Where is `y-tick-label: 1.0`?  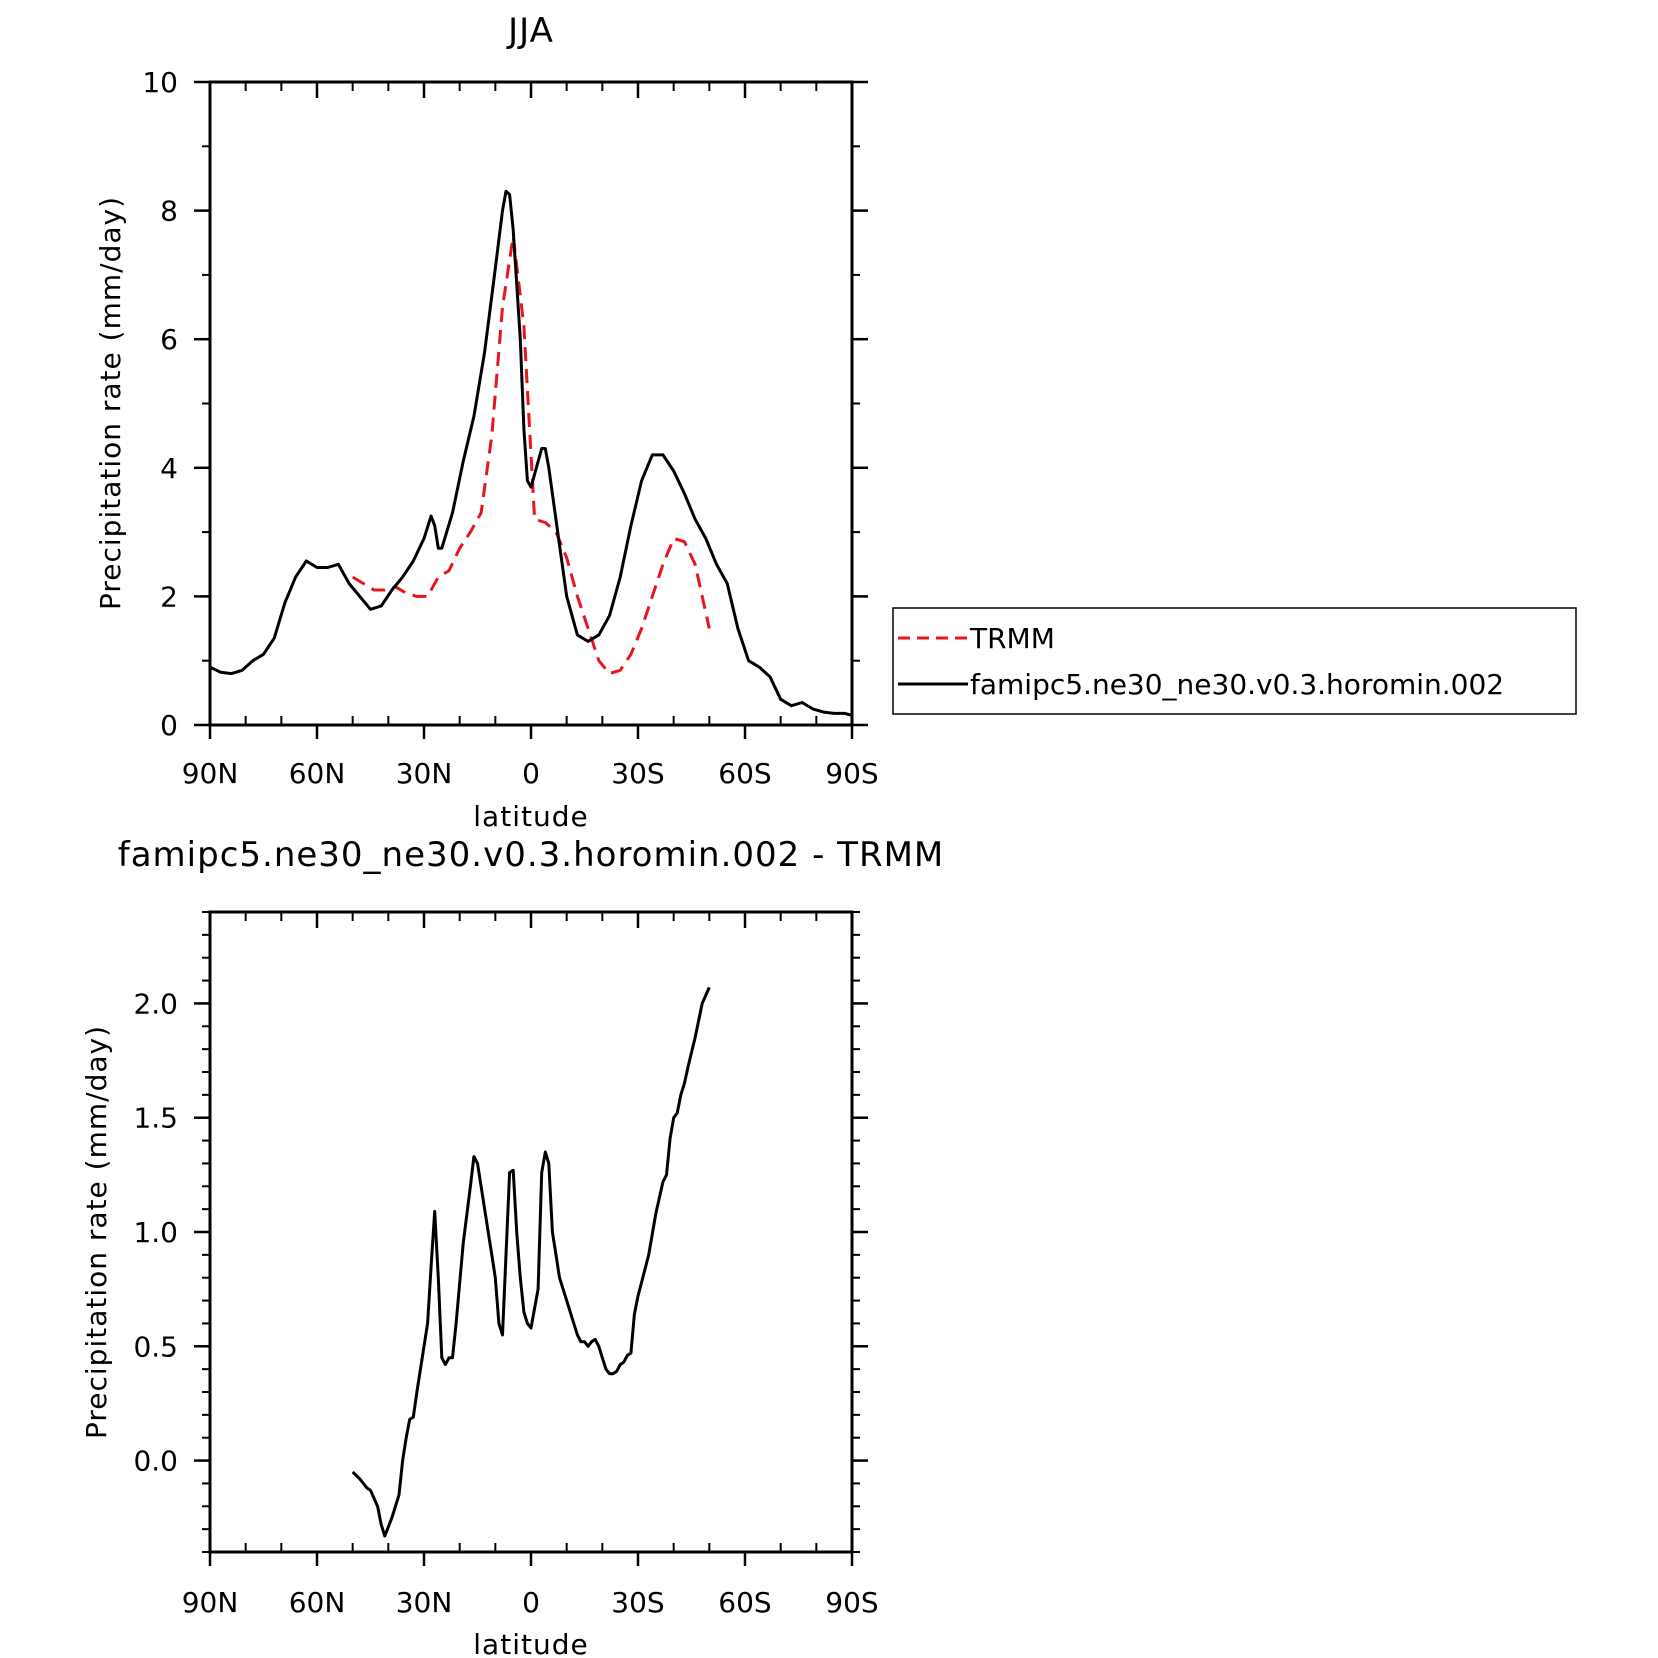 y-tick-label: 1.0 is located at coordinates (155, 1232).